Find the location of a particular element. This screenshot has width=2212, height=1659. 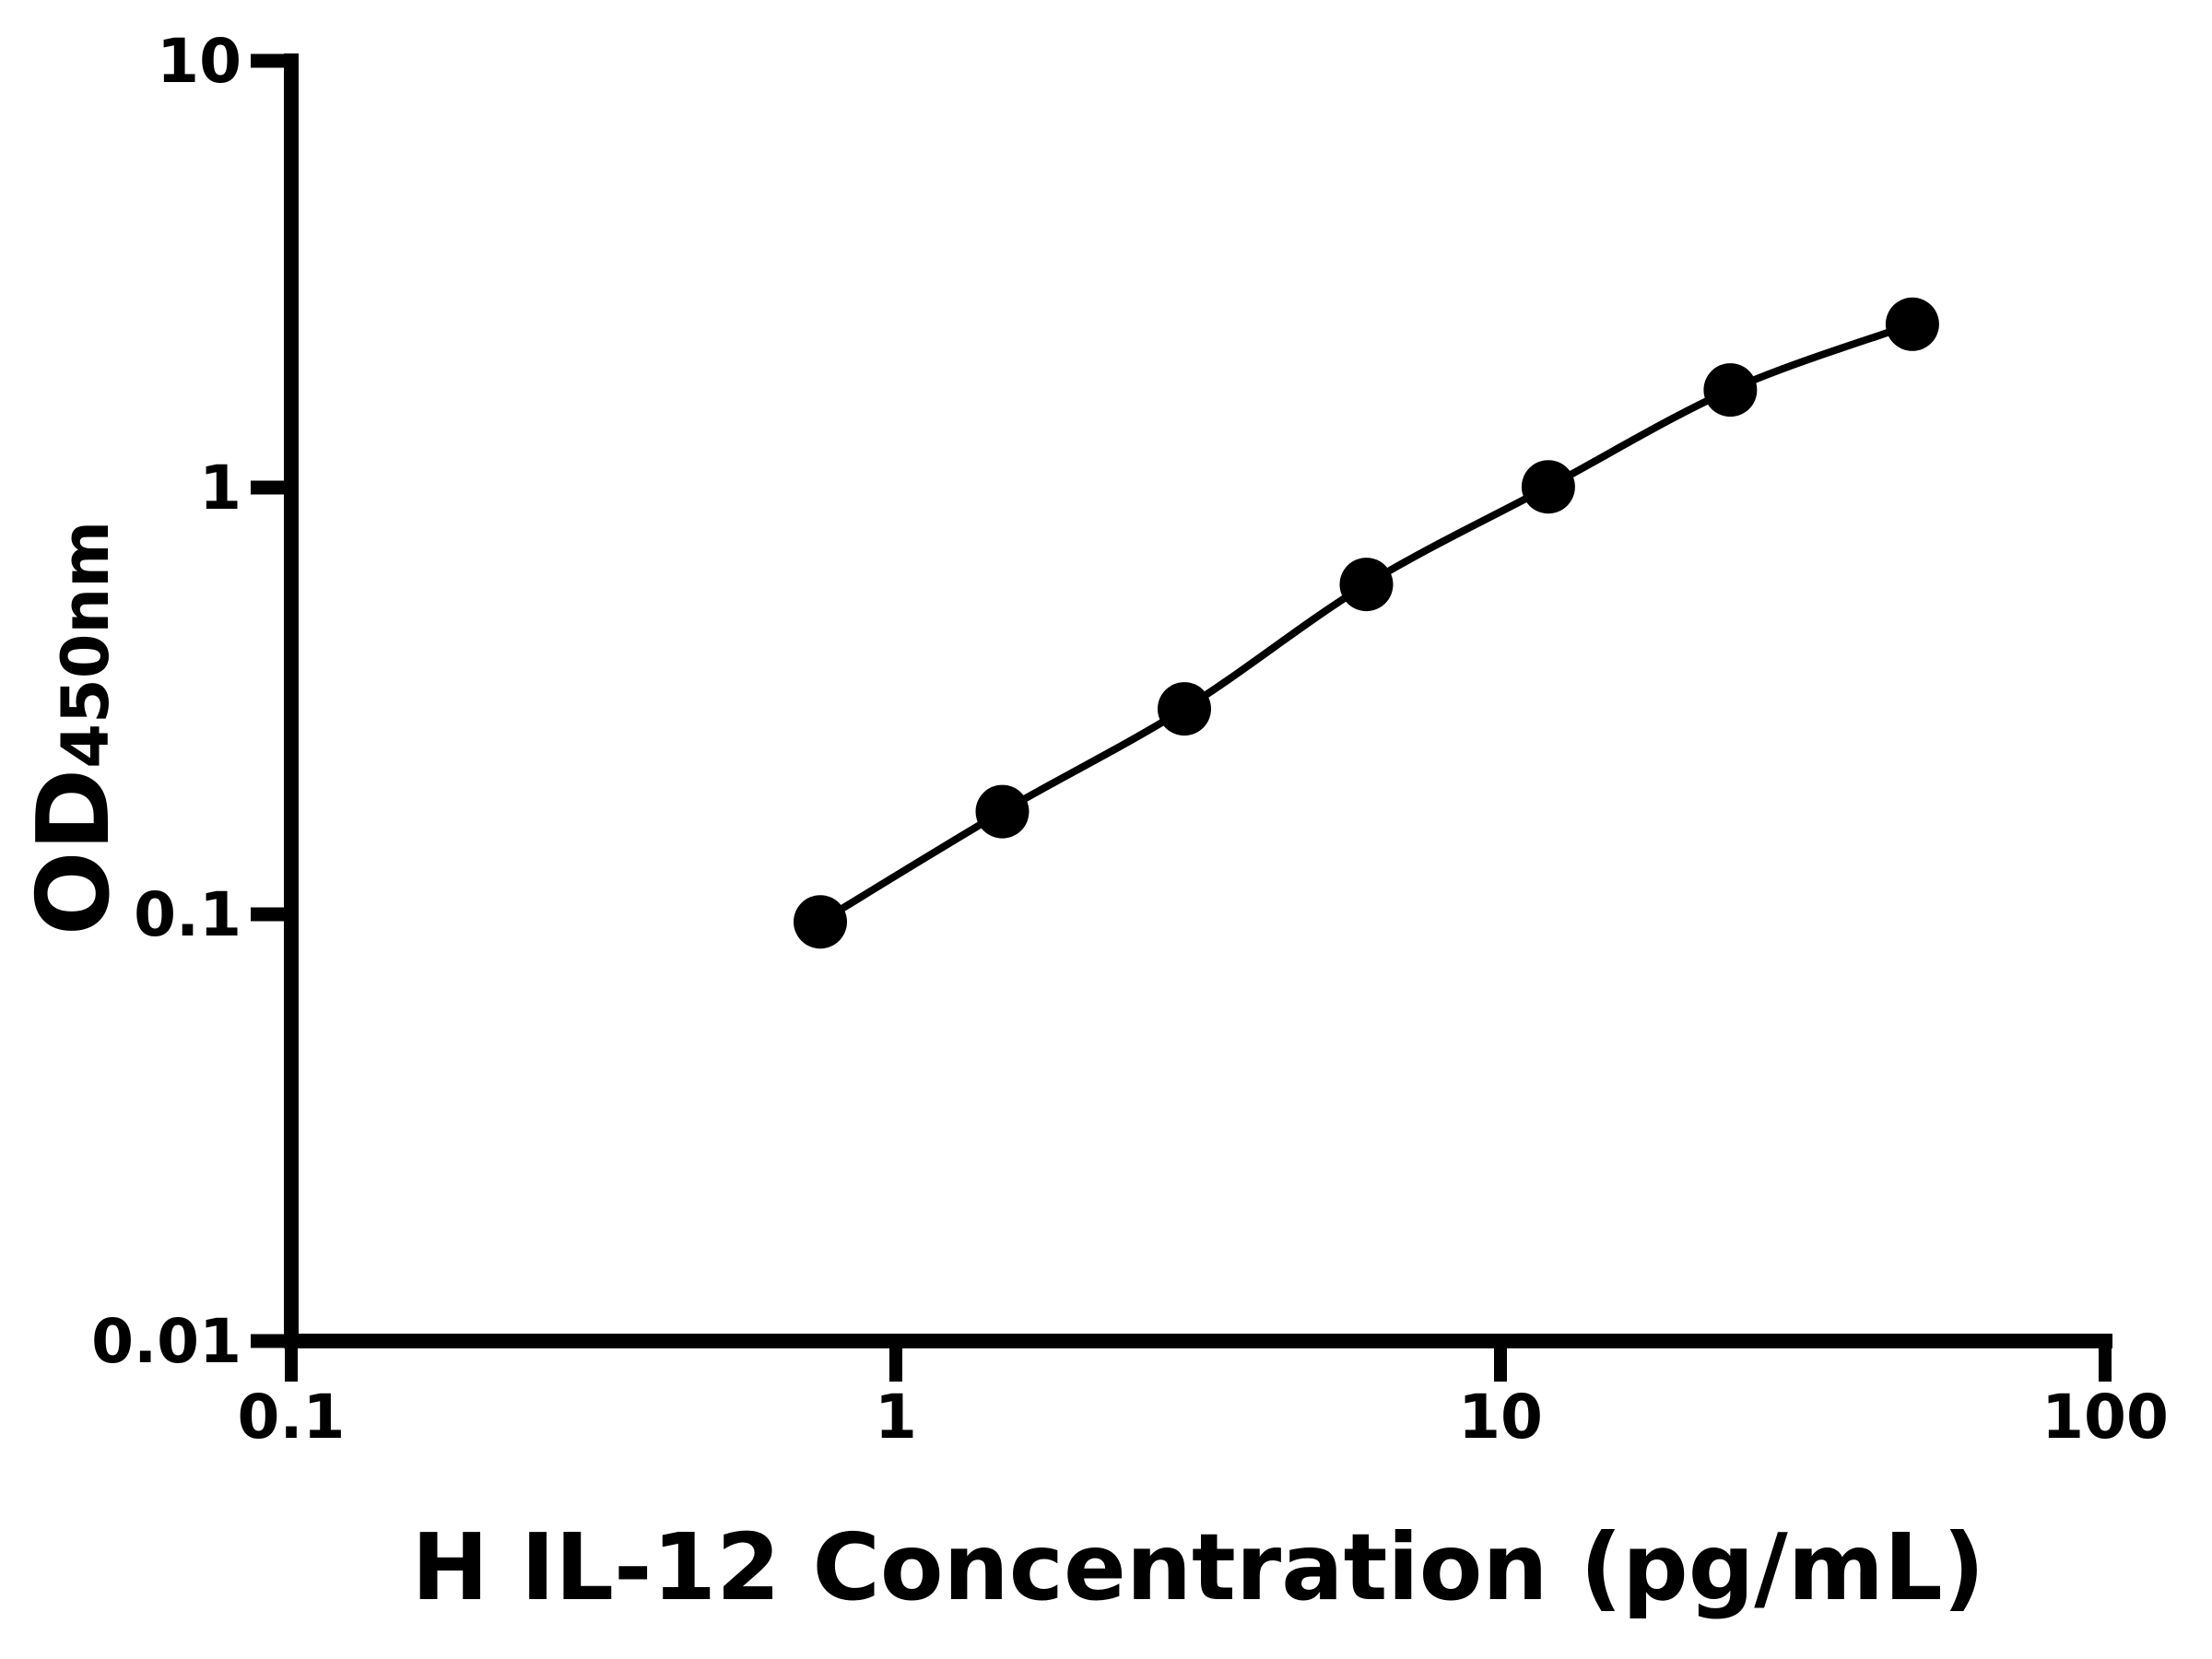

y-axis-title-subscript: 450nm is located at coordinates (86, 645).